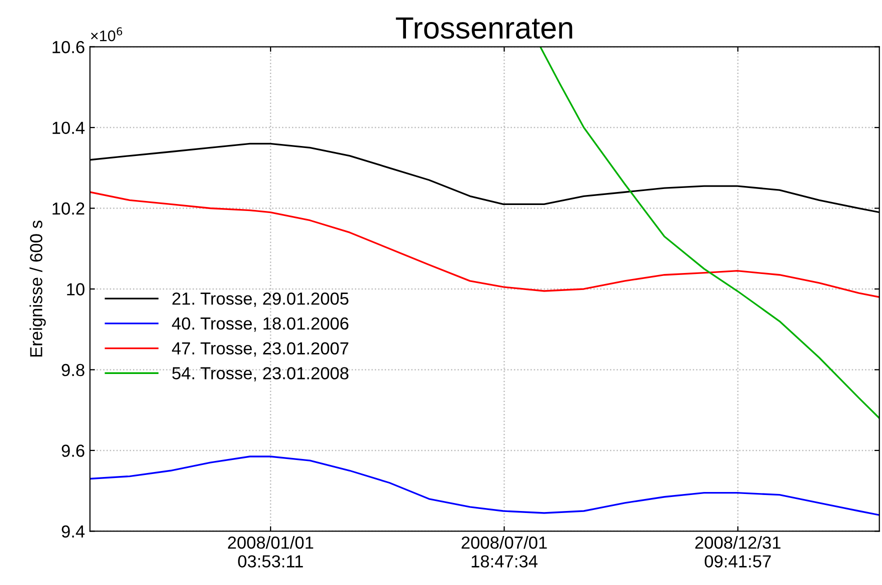 The width and height of the screenshot is (882, 585). I want to click on y-tick-label: 10.6, so click(68, 47).